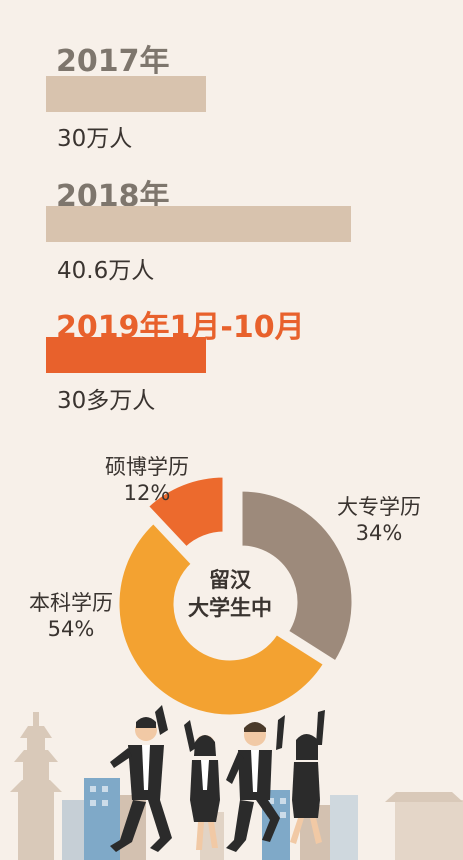 Image resolution: width=463 pixels, height=860 pixels. Describe the element at coordinates (230, 608) in the screenshot. I see `center-label-line-2: 大学生中` at that location.